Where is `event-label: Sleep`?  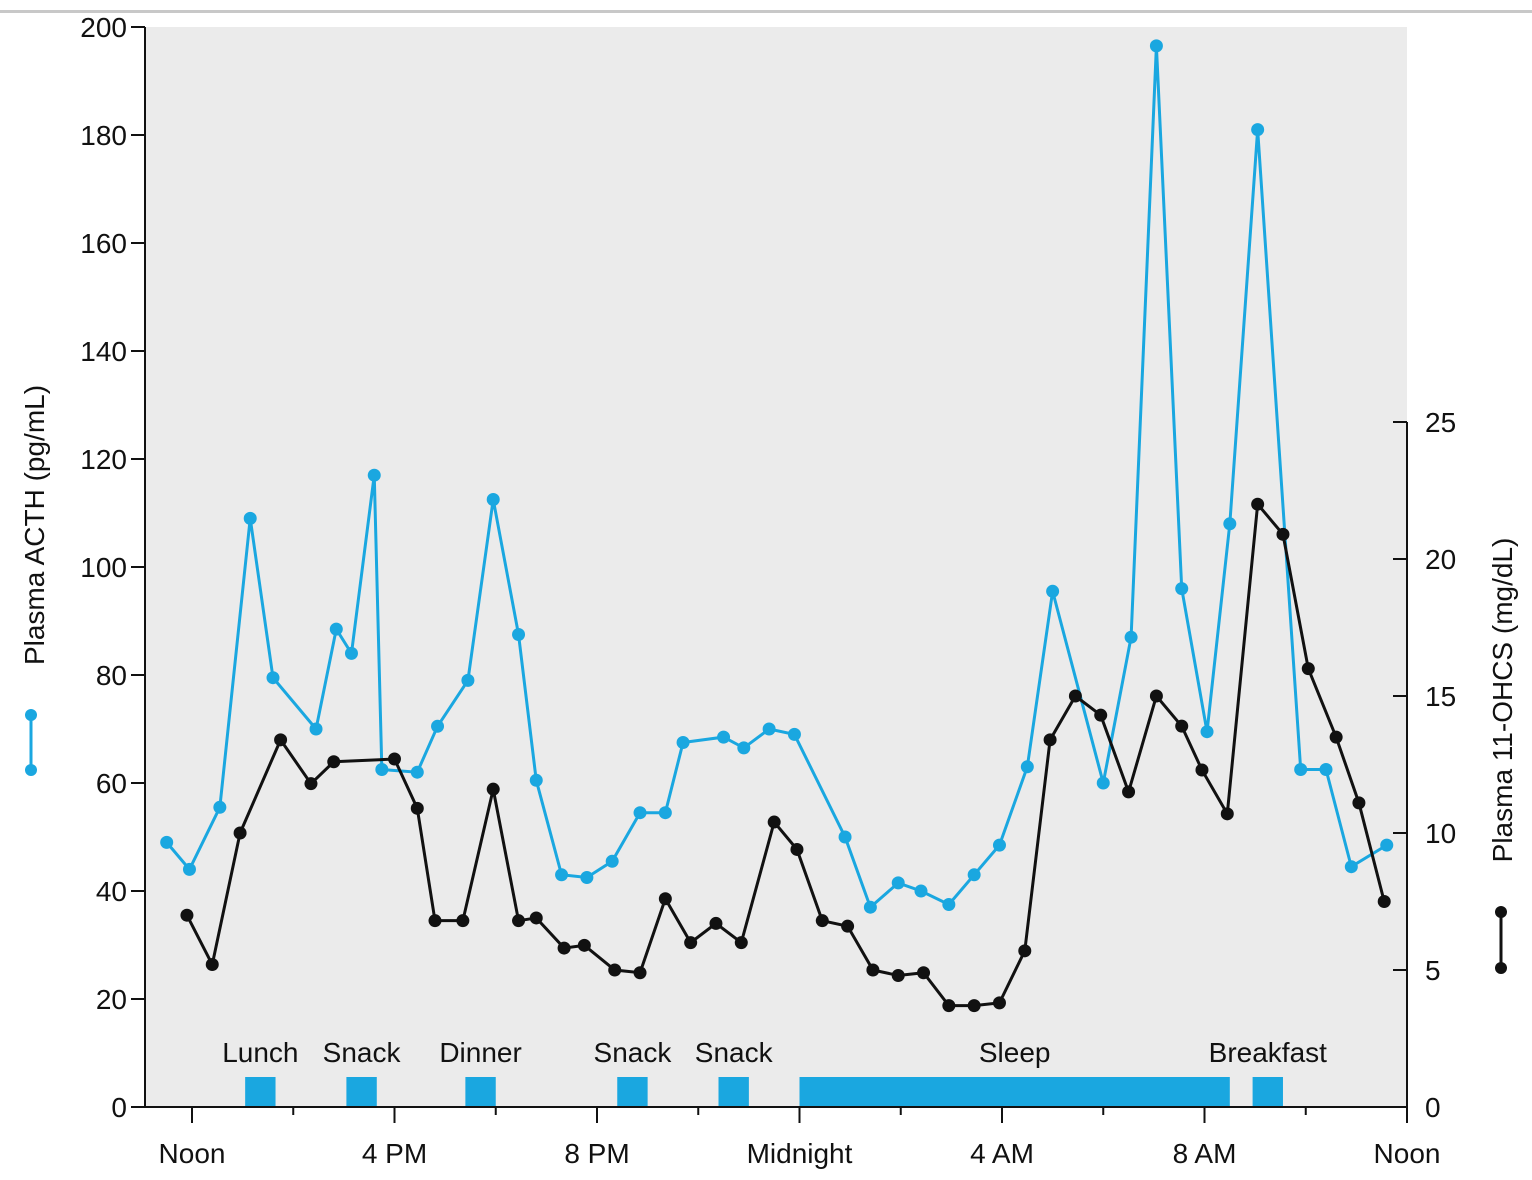
event-label: Sleep is located at coordinates (1015, 1052).